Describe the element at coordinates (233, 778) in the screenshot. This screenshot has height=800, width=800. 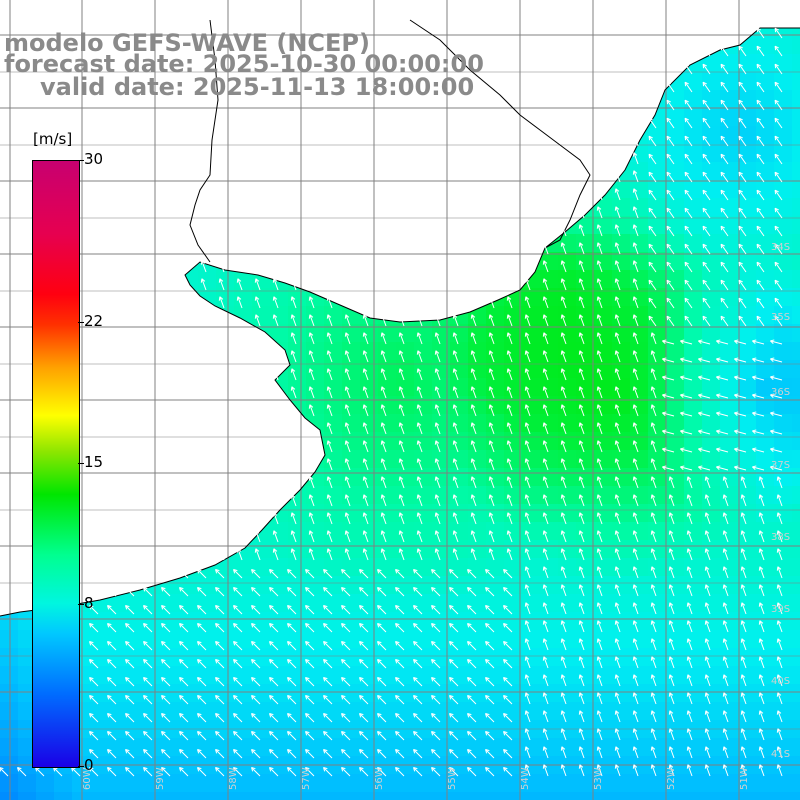
I see `longitude-label: 58W` at that location.